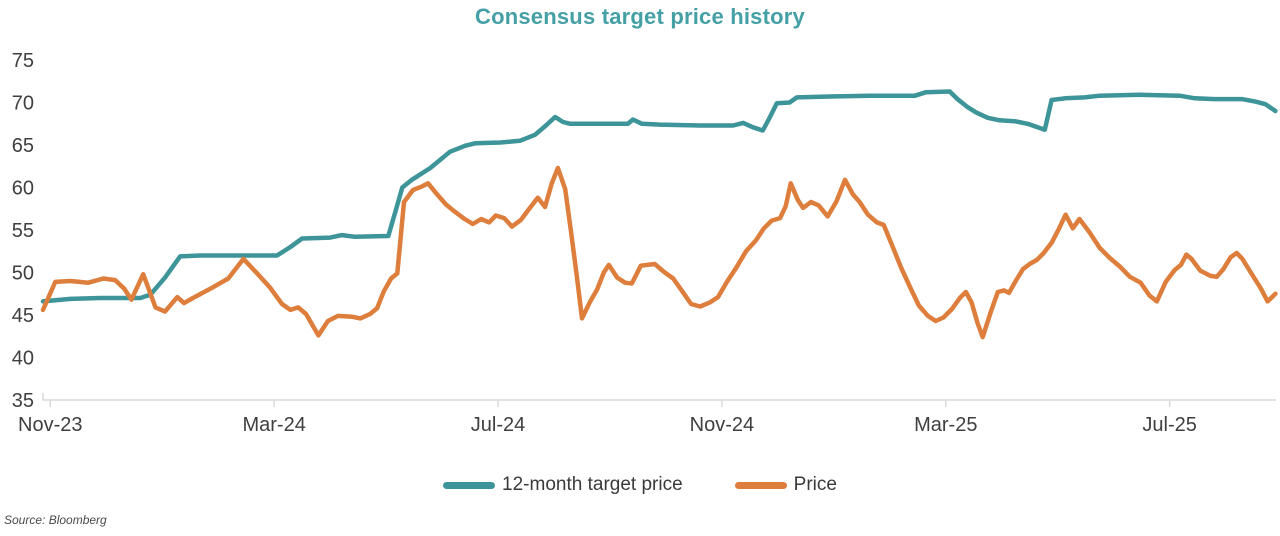 This screenshot has width=1280, height=536. What do you see at coordinates (592, 484) in the screenshot?
I see `target-price-legend-label: 12-month target price` at bounding box center [592, 484].